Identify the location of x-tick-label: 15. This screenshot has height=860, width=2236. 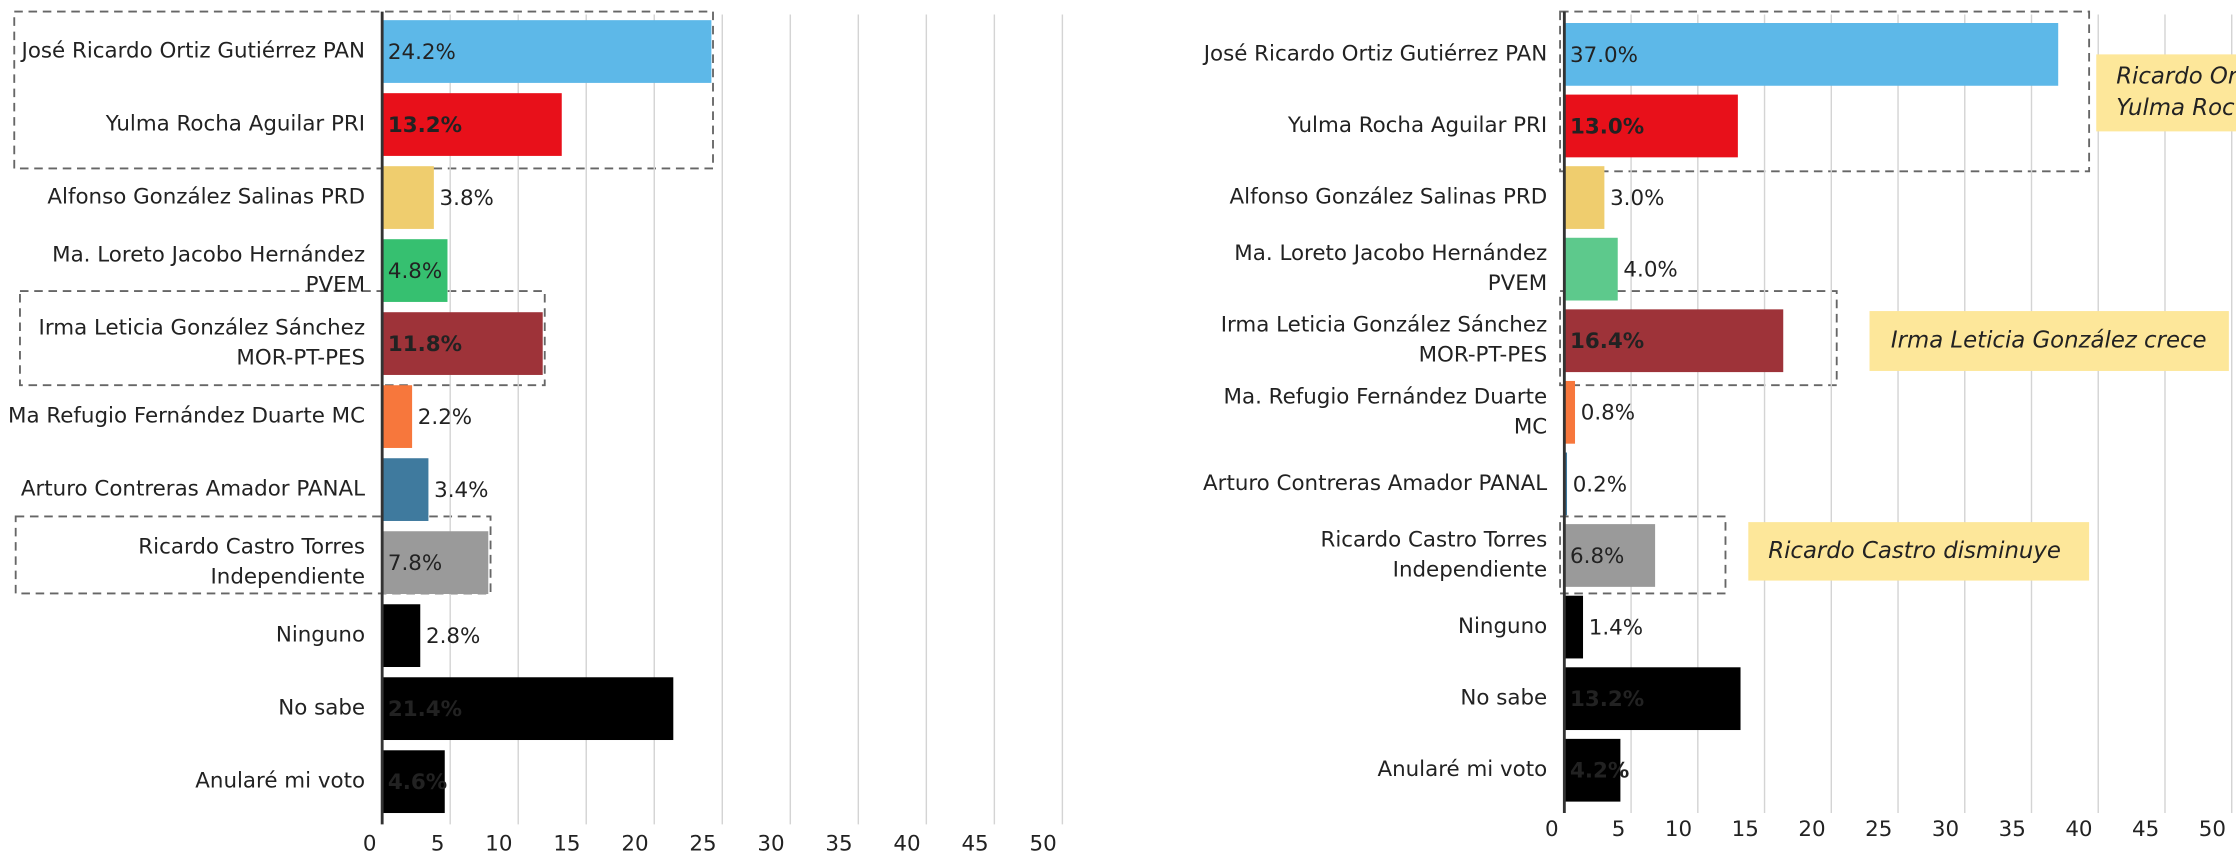
(566, 843).